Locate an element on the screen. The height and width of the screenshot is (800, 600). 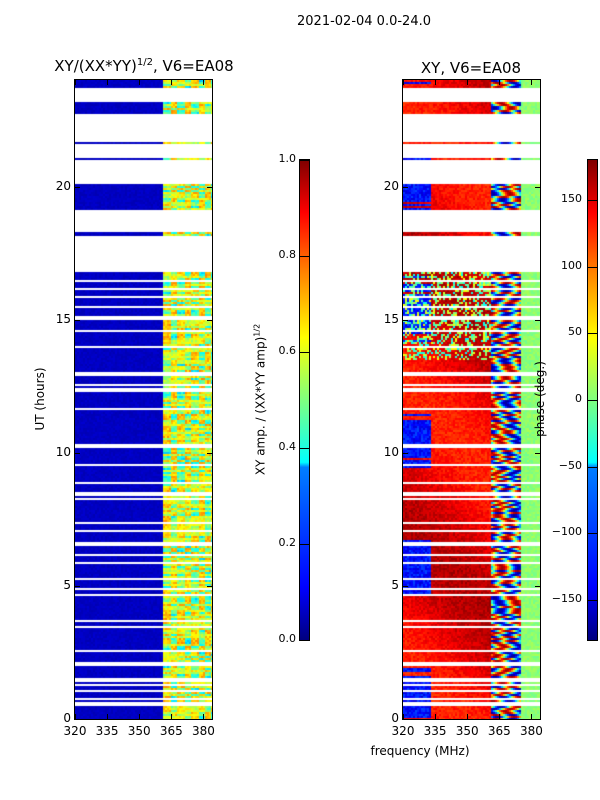
phase-cbar-tick-label: −100 is located at coordinates (566, 532).